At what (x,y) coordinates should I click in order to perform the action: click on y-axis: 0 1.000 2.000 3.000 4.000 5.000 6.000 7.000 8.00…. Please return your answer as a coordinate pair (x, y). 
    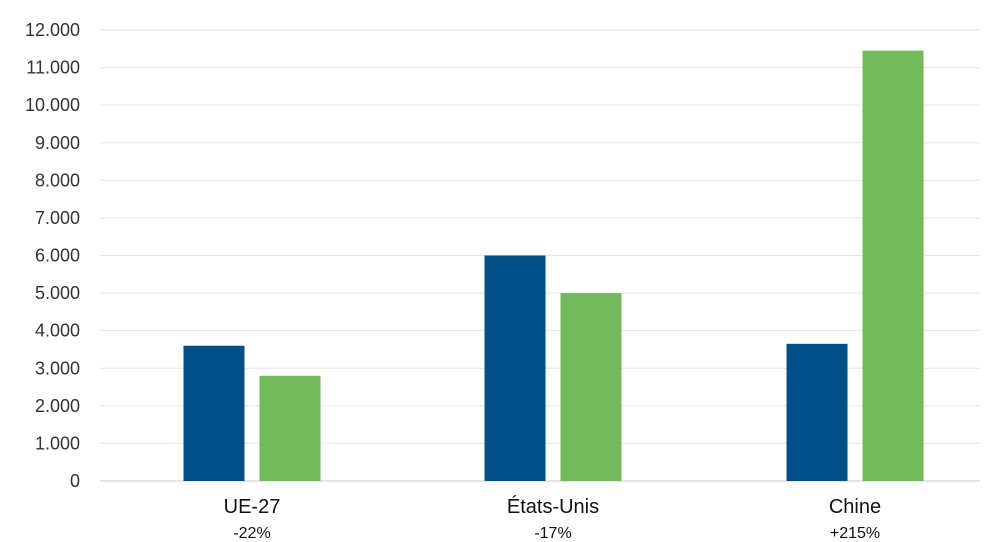
    Looking at the image, I should click on (52, 255).